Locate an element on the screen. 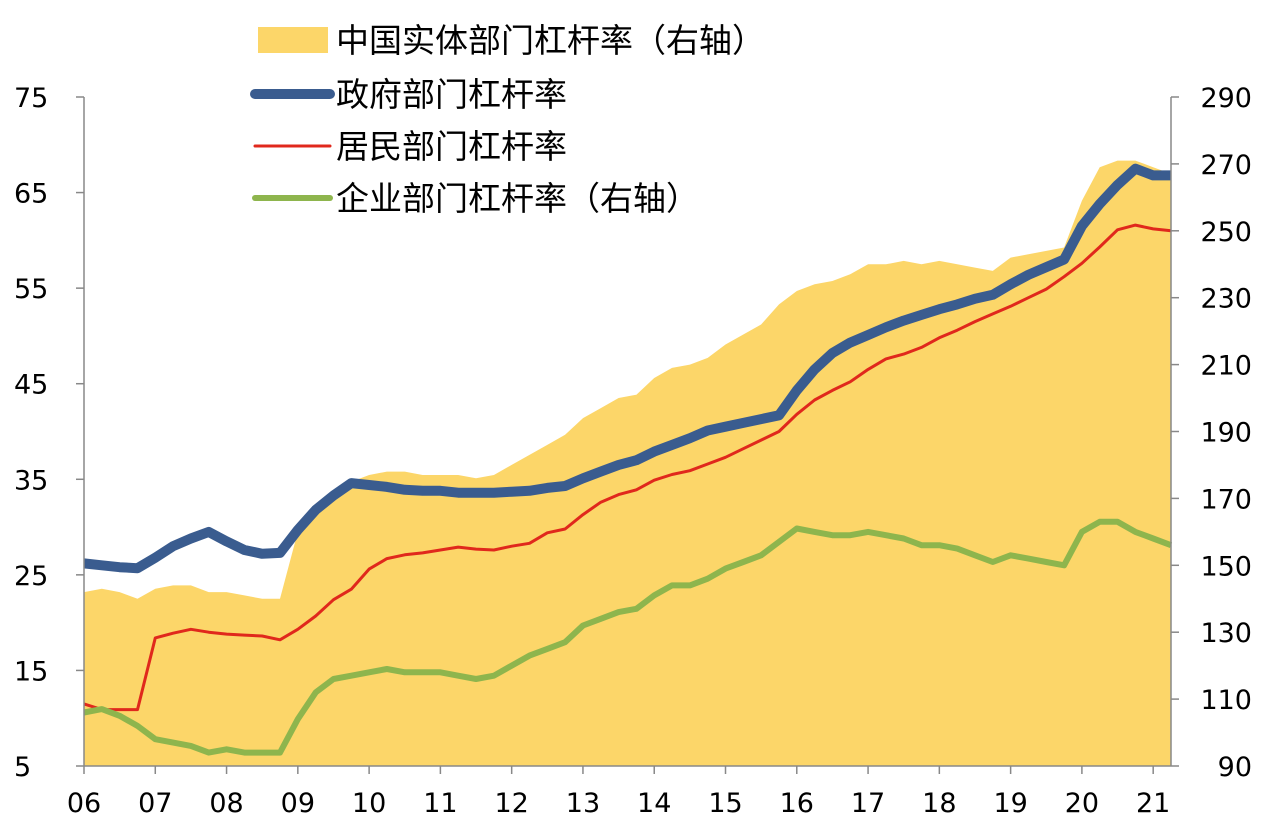 The image size is (1266, 833). y-left-tick-label: 45 is located at coordinates (31, 385).